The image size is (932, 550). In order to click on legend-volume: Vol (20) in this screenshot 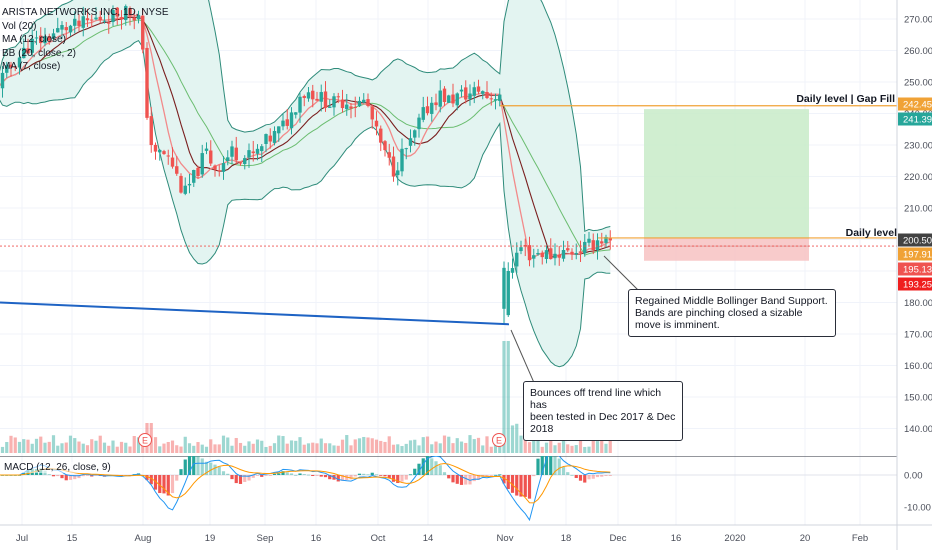, I will do `click(19, 26)`.